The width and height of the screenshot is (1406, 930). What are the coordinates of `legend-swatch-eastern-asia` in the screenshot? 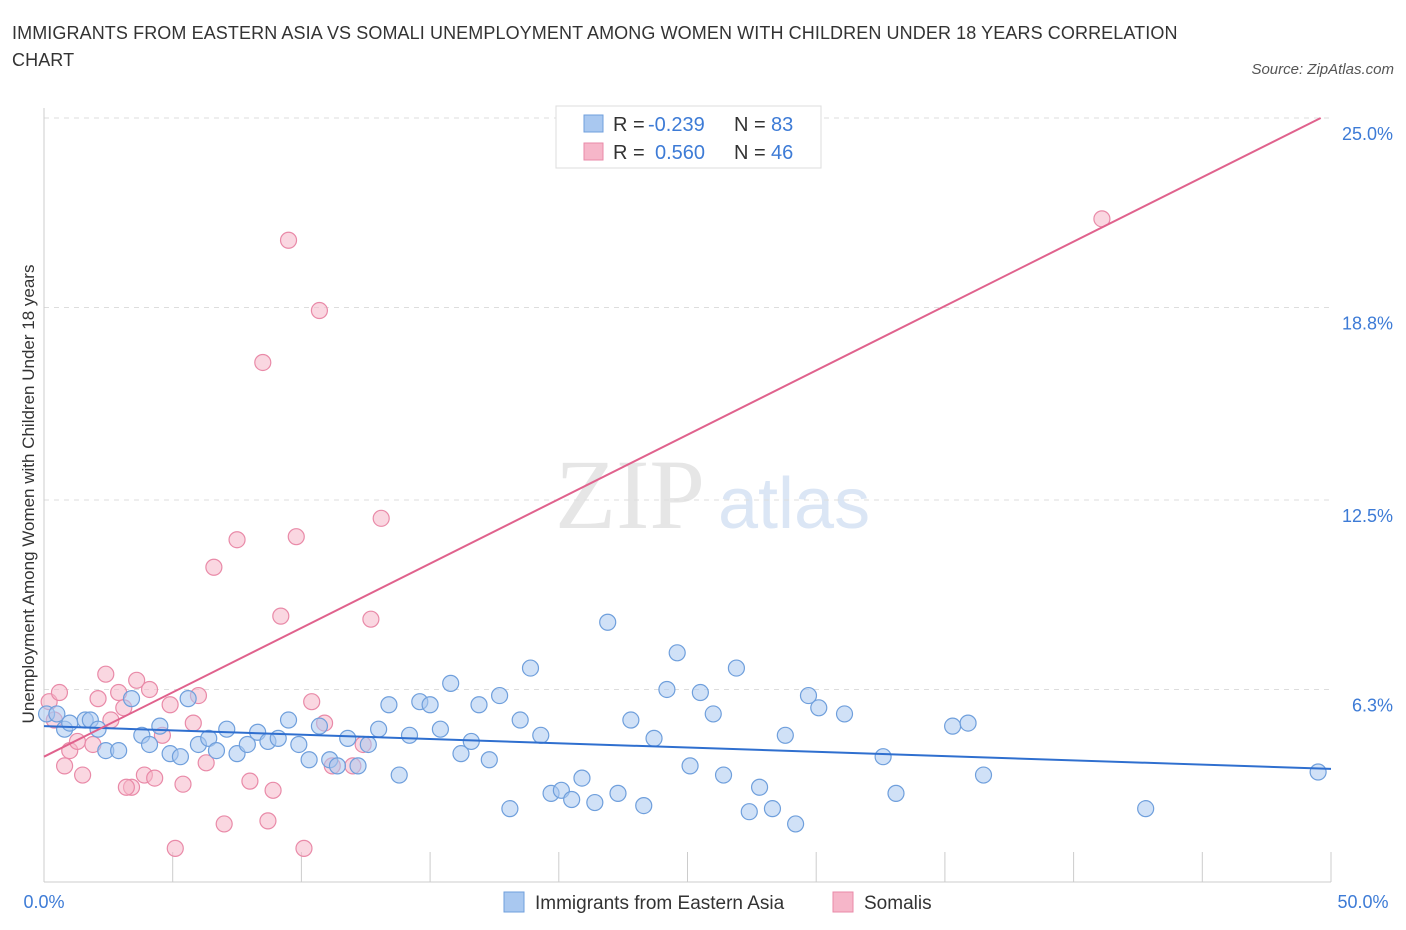 It's located at (514, 902).